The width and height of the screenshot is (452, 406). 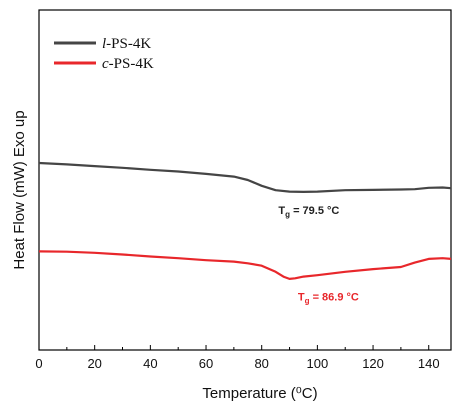 I want to click on legend-label-2: c-PS-4K, so click(x=128, y=64).